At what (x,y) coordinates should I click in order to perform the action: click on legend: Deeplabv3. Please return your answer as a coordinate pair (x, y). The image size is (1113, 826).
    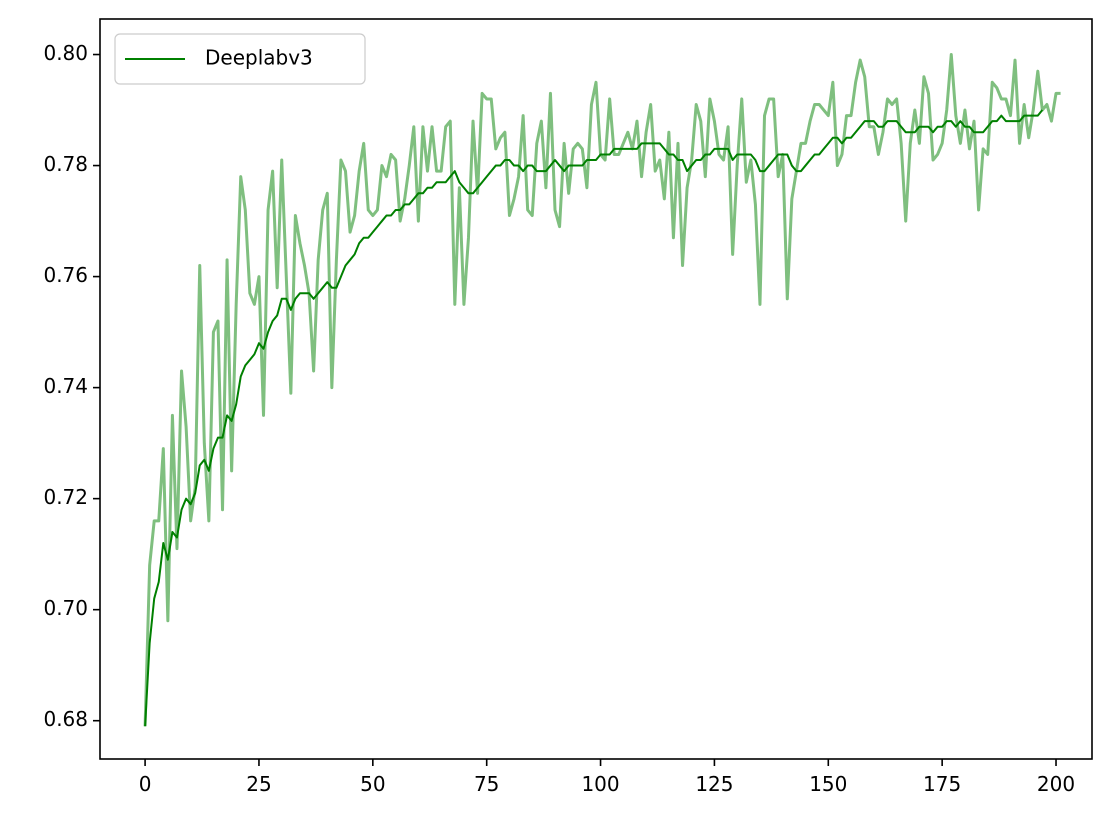
    Looking at the image, I should click on (240, 59).